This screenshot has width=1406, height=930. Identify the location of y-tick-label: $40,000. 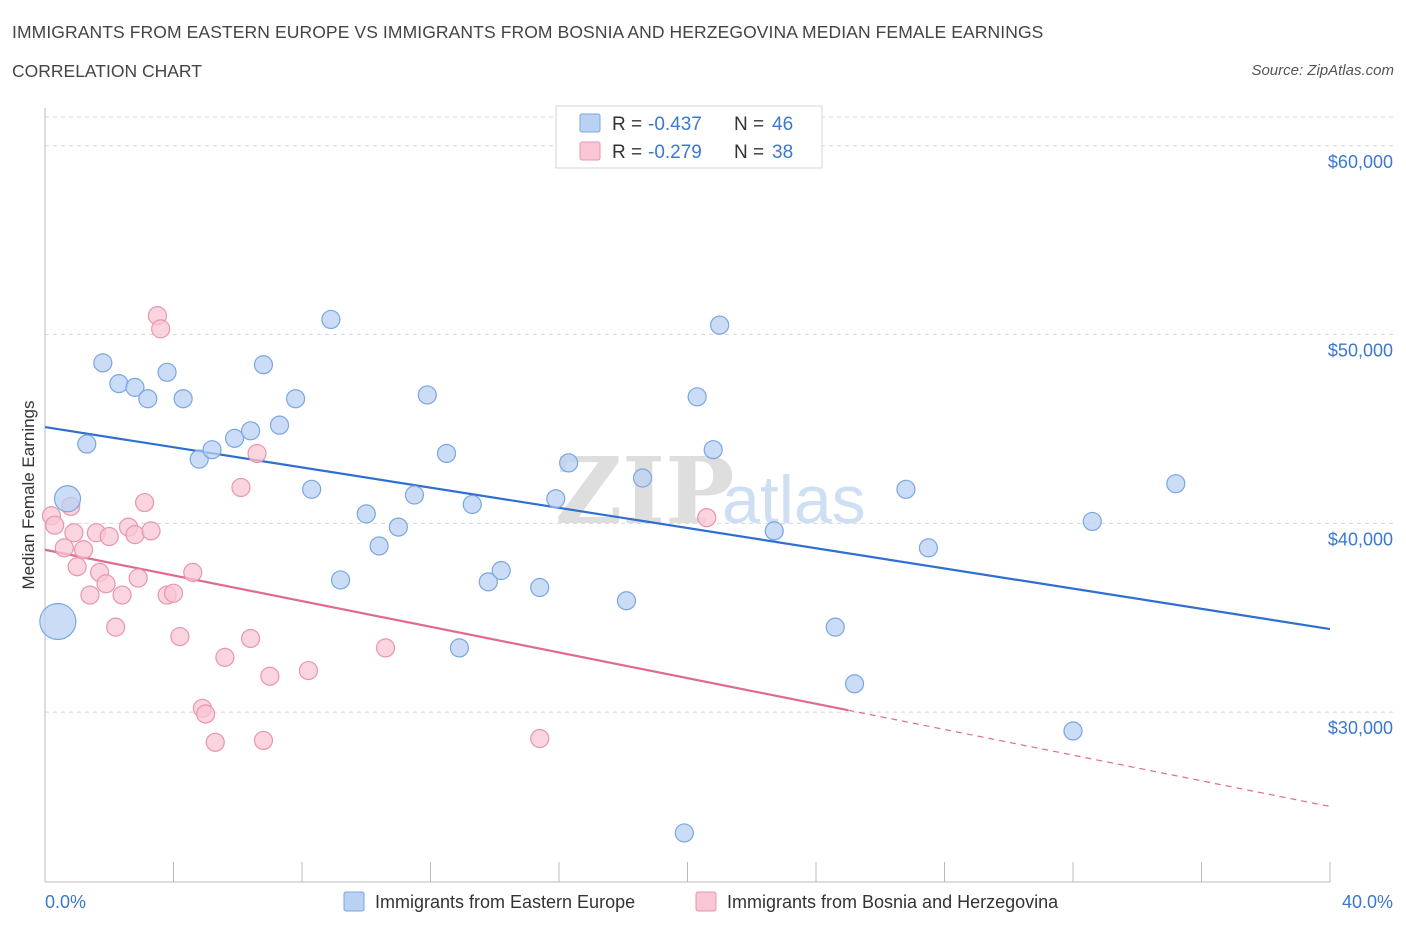
(1360, 539).